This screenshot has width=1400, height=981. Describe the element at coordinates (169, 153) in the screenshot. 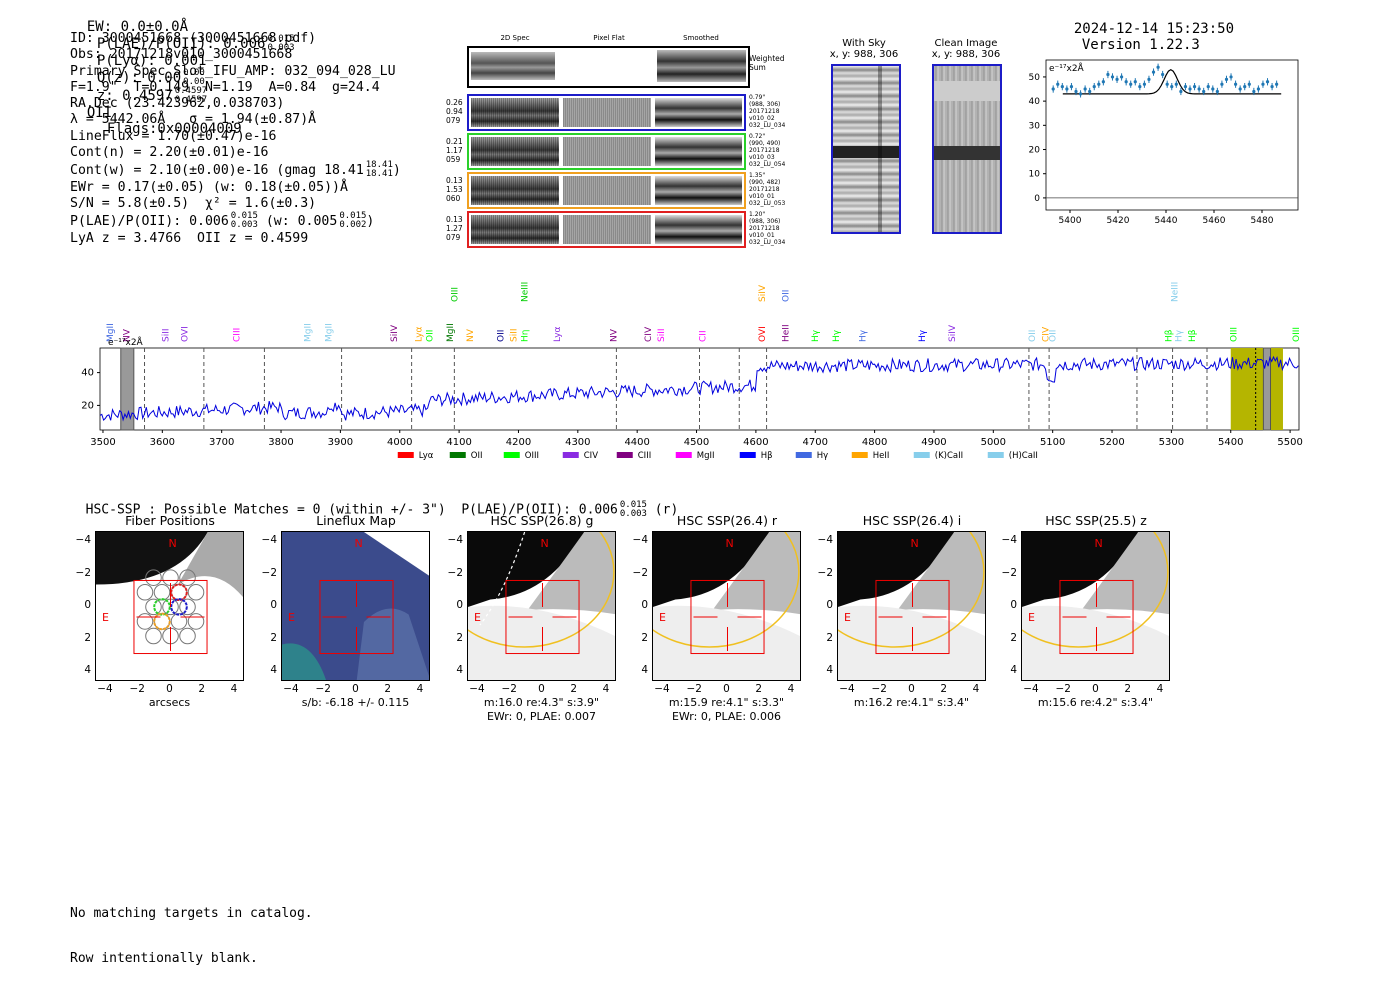

I see `info-contn: Cont(n) = 2.20(±0.01)e-16` at that location.